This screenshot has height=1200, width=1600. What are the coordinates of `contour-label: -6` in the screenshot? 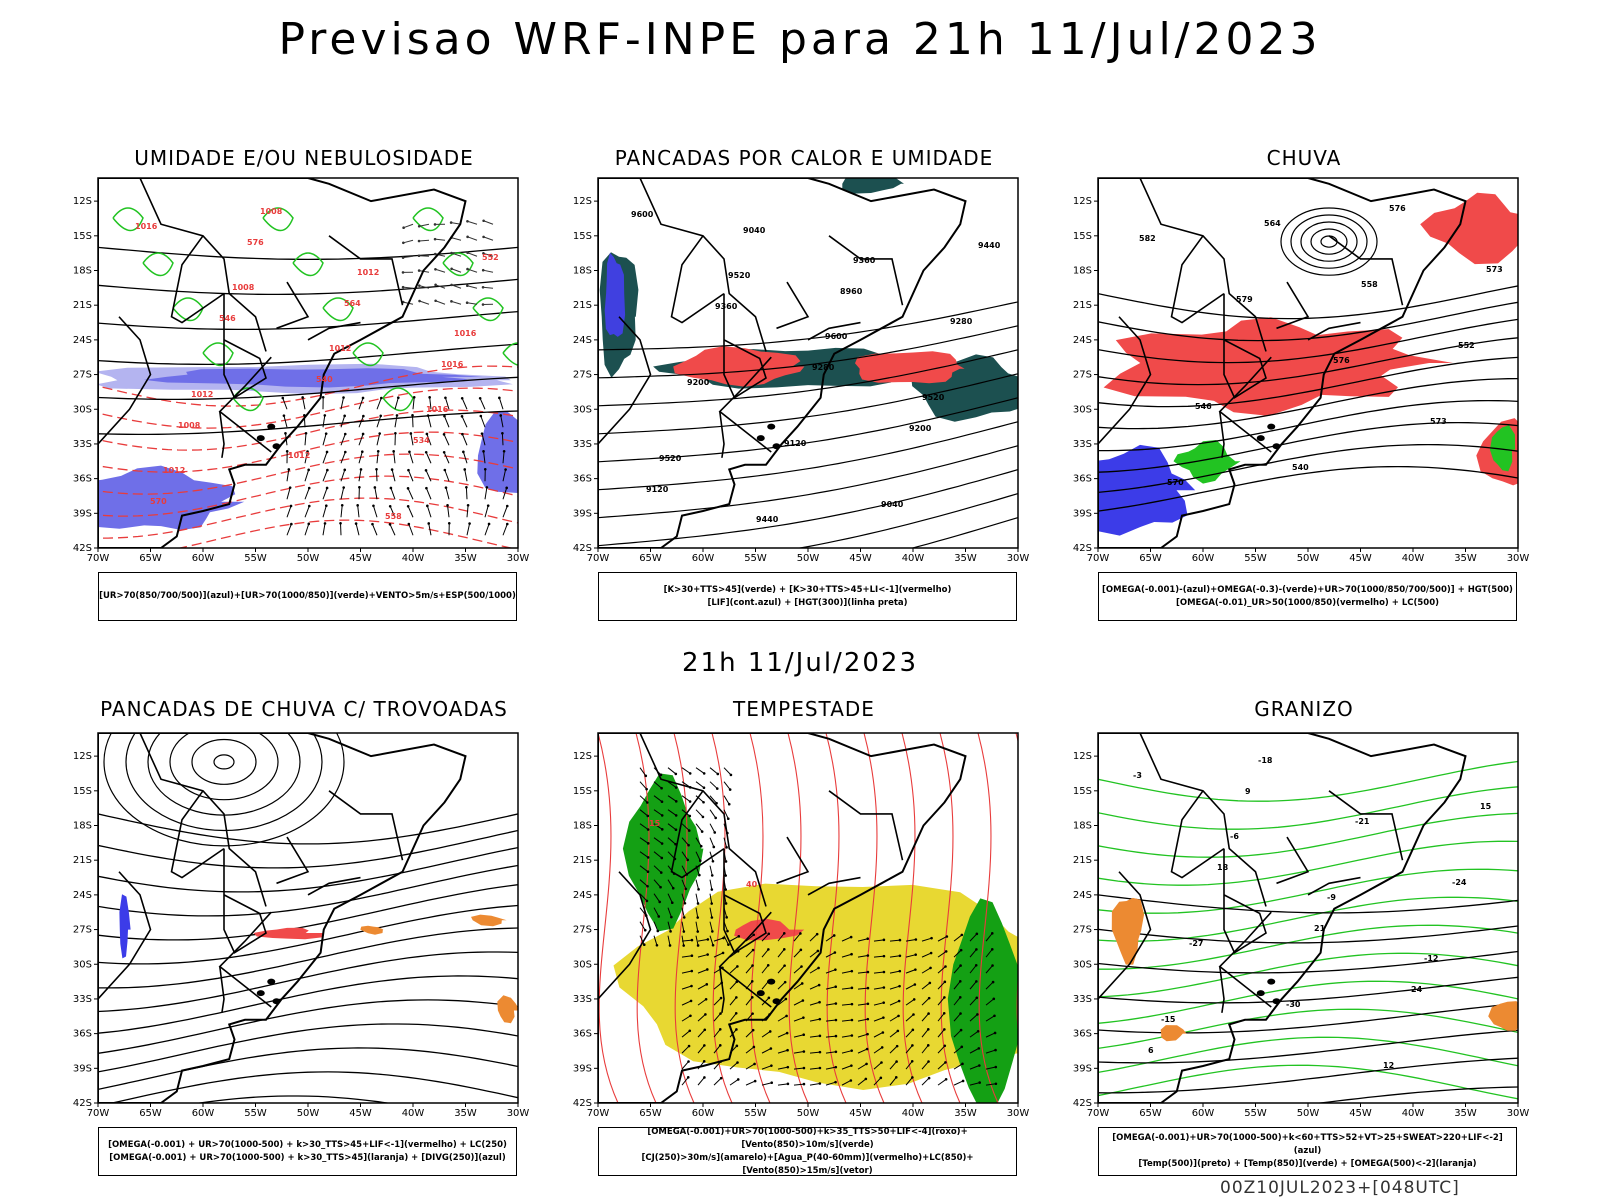 It's located at (1234, 836).